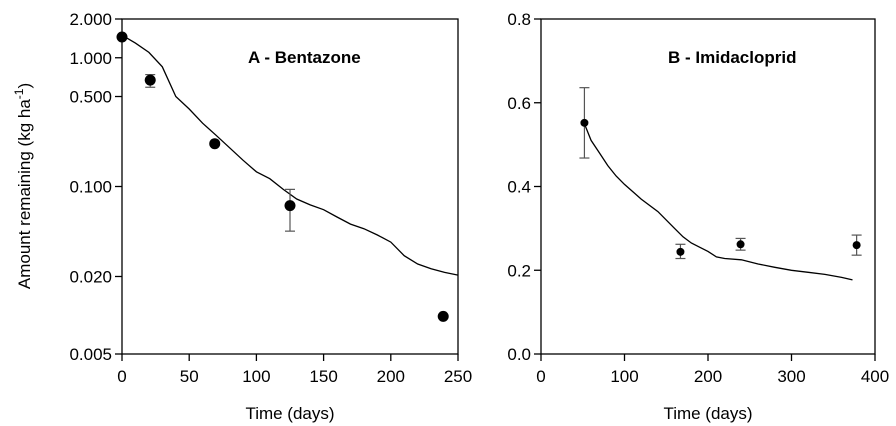 The width and height of the screenshot is (896, 426). Describe the element at coordinates (24, 86) in the screenshot. I see `y-axis-title-close: )` at that location.